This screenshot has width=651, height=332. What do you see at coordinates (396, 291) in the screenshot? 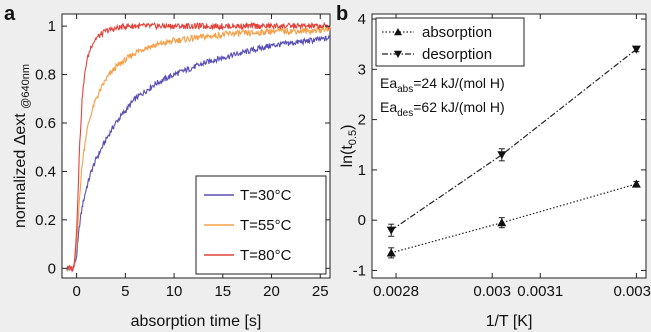
I see `x-tick-label: 0.0028` at bounding box center [396, 291].